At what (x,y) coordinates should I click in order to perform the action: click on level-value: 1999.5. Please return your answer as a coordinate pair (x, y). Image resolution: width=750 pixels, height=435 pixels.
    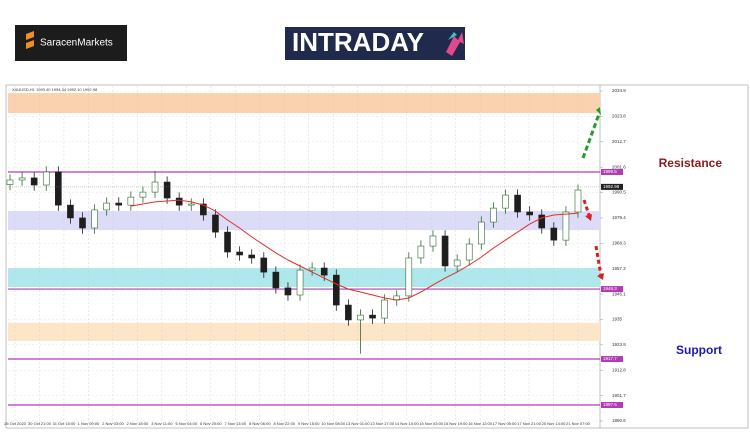
    Looking at the image, I should click on (610, 171).